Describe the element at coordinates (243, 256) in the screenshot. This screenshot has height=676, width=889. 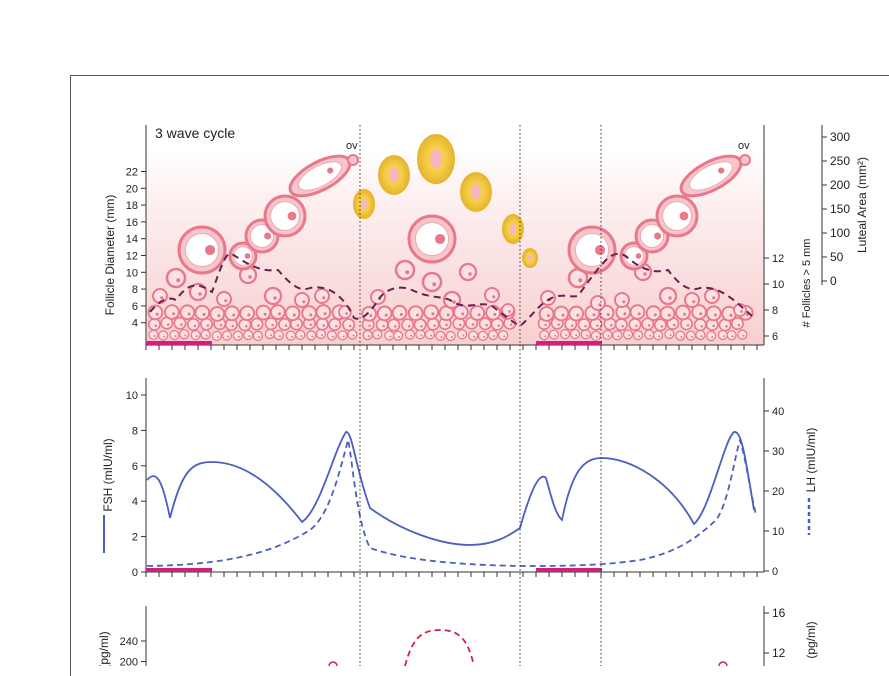
I see `wave1-follicle-a` at that location.